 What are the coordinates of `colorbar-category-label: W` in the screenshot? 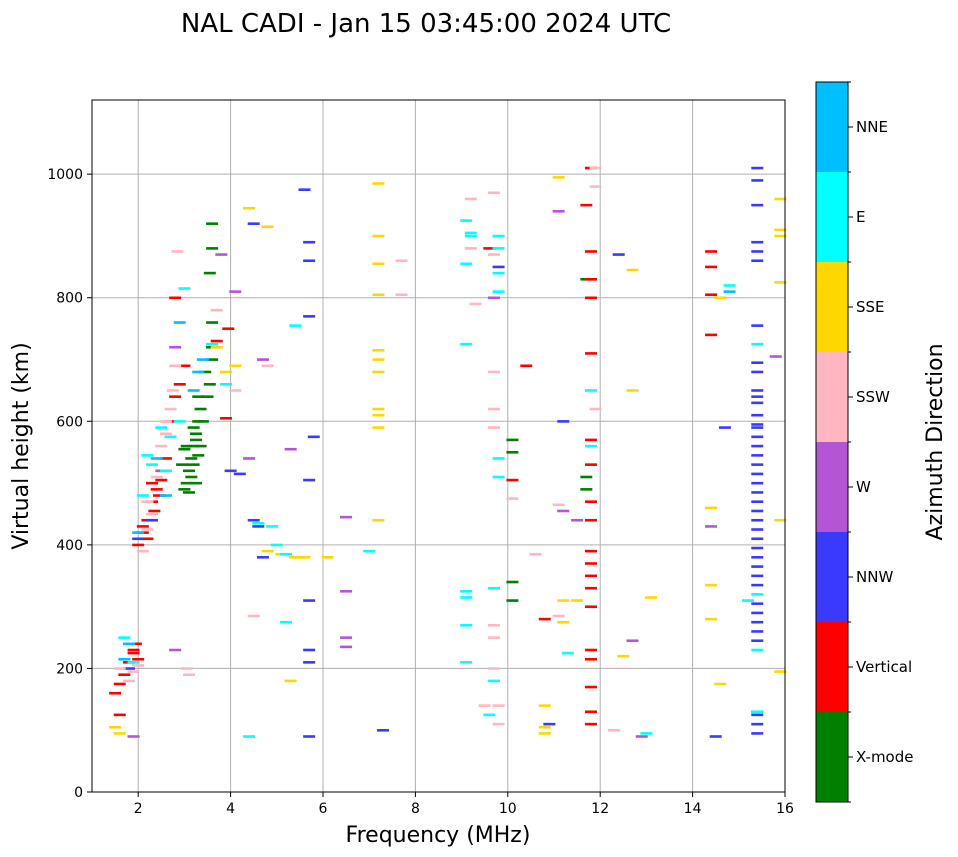 It's located at (863, 487).